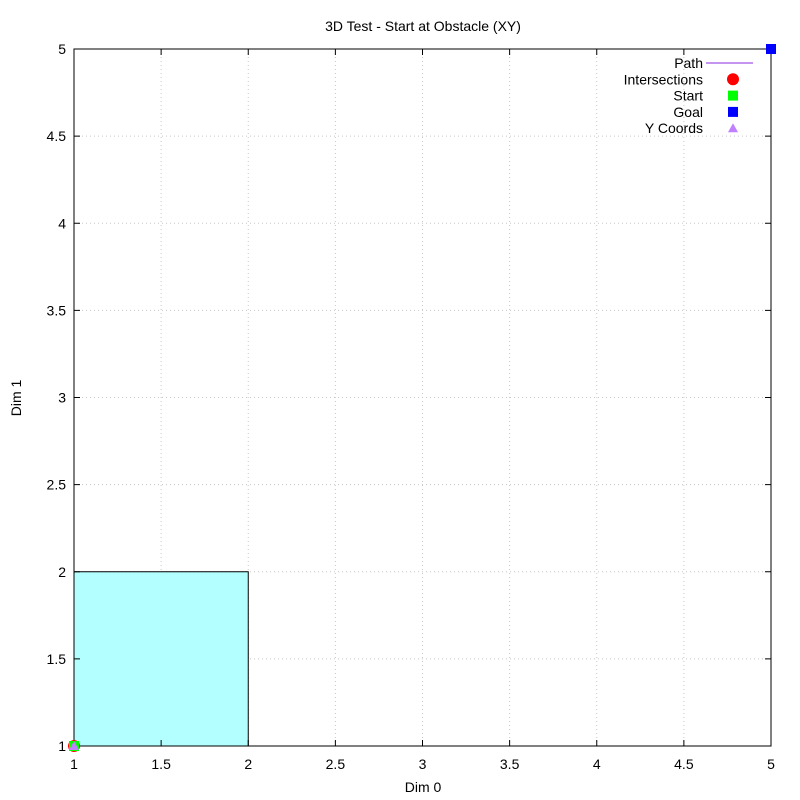 This screenshot has width=800, height=800. Describe the element at coordinates (57, 310) in the screenshot. I see `y-tick-label: 3.5` at that location.